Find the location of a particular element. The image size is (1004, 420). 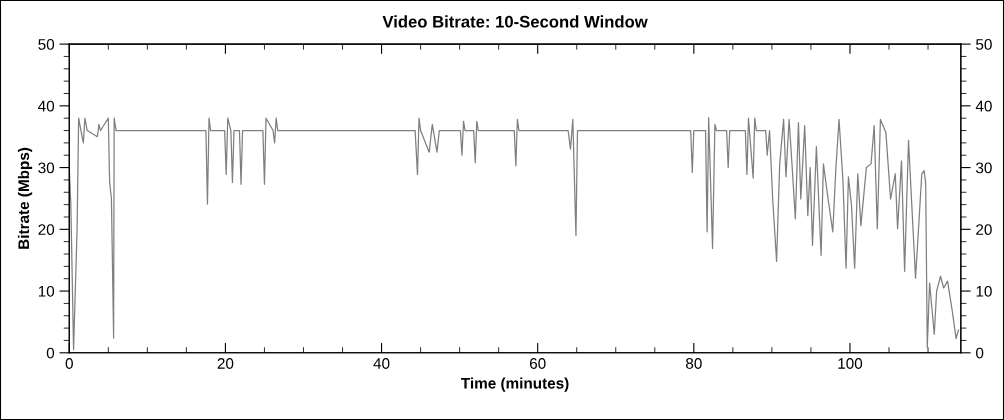

y2-tick-label: 20 is located at coordinates (984, 230).